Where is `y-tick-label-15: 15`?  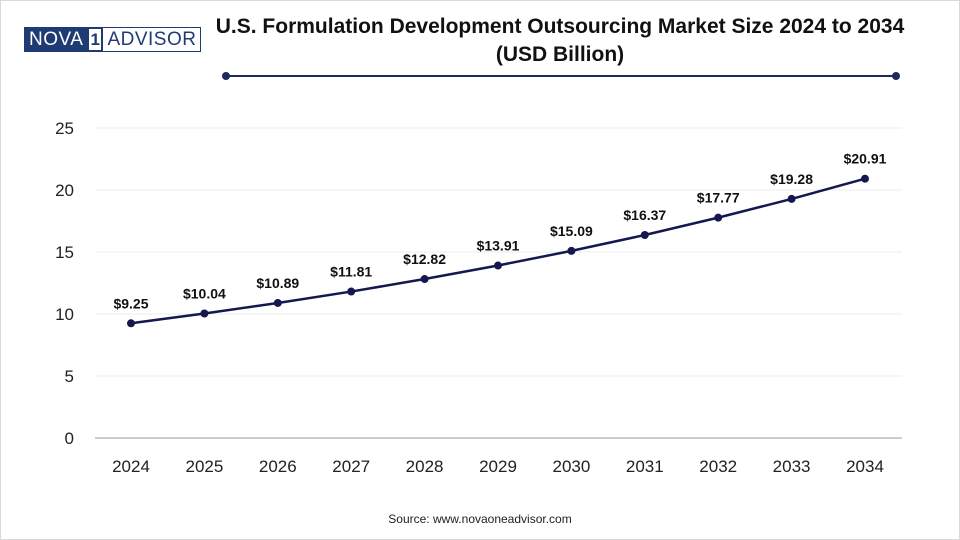 y-tick-label-15: 15 is located at coordinates (64, 252).